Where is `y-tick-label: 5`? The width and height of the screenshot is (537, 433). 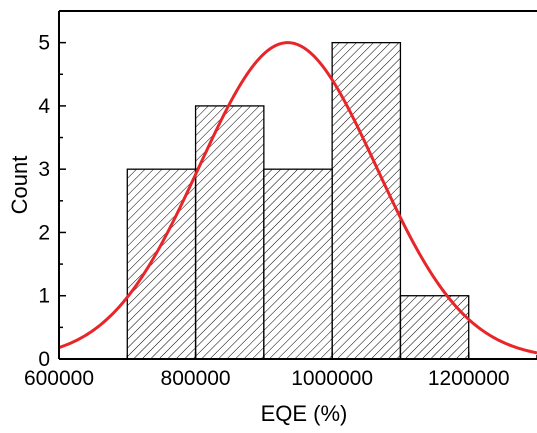 y-tick-label: 5 is located at coordinates (44, 43).